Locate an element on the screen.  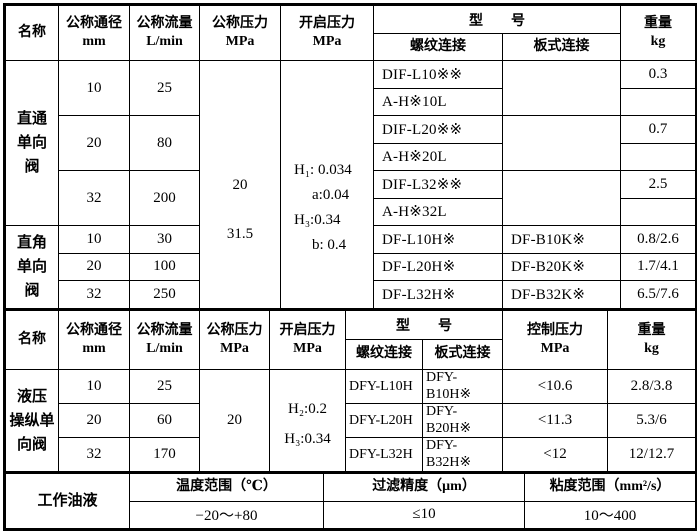
cell-control-pressure: <10.6 is located at coordinates (555, 386).